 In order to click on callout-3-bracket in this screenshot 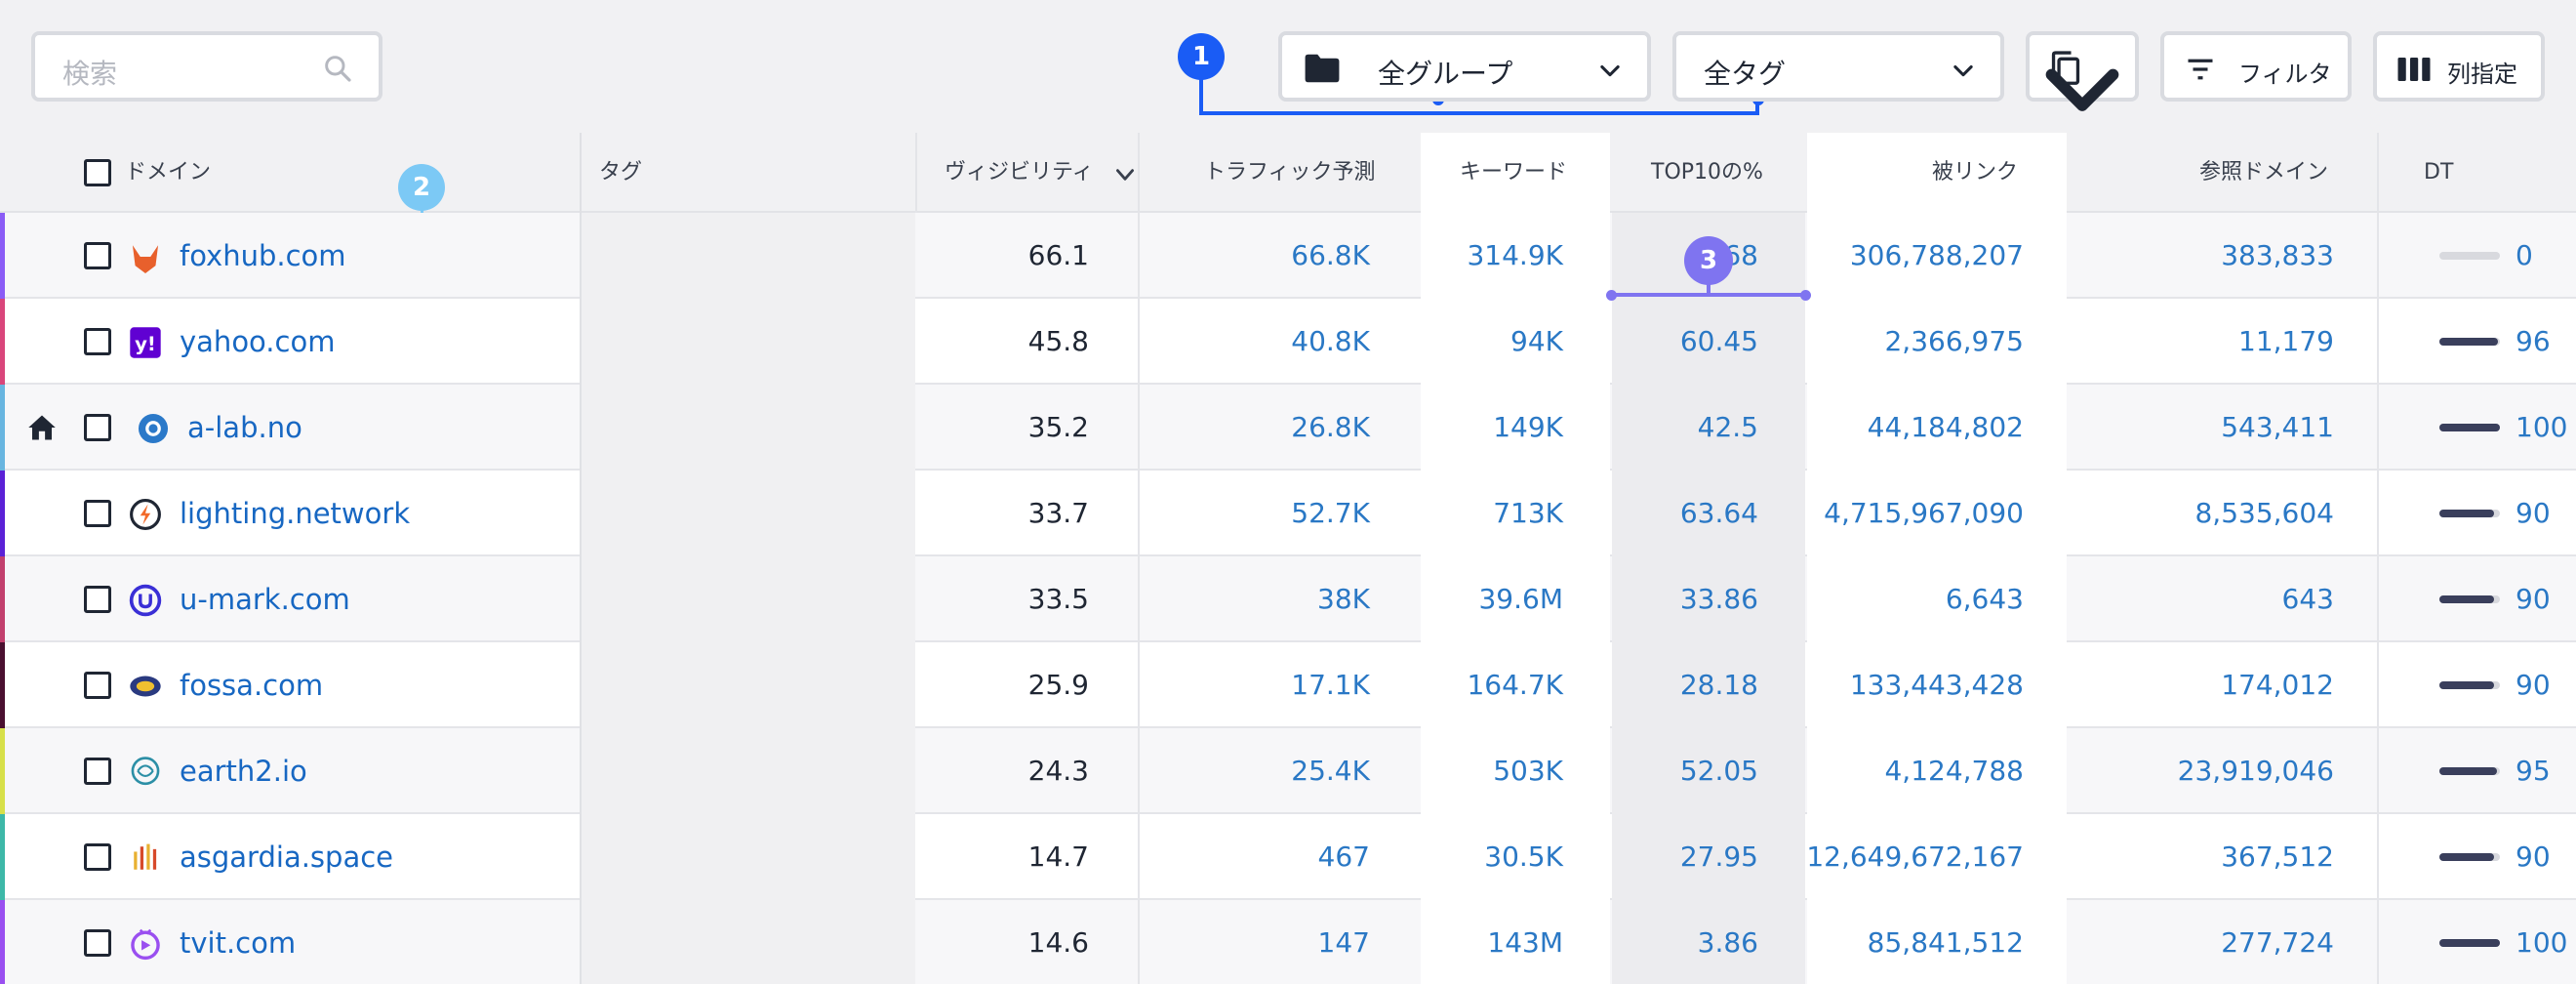, I will do `click(1708, 295)`.